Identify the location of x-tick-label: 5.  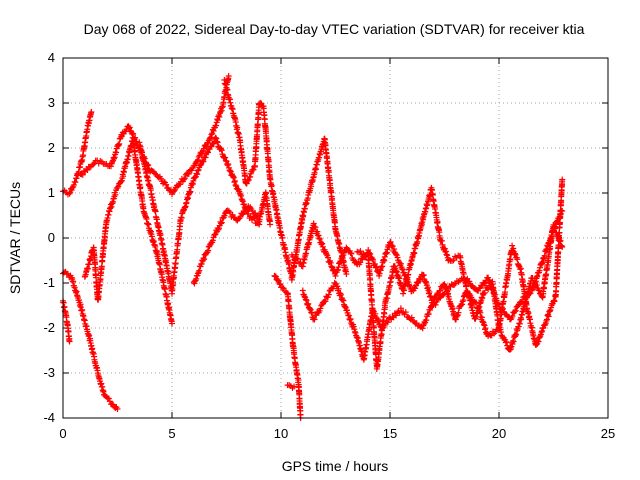
(171, 433).